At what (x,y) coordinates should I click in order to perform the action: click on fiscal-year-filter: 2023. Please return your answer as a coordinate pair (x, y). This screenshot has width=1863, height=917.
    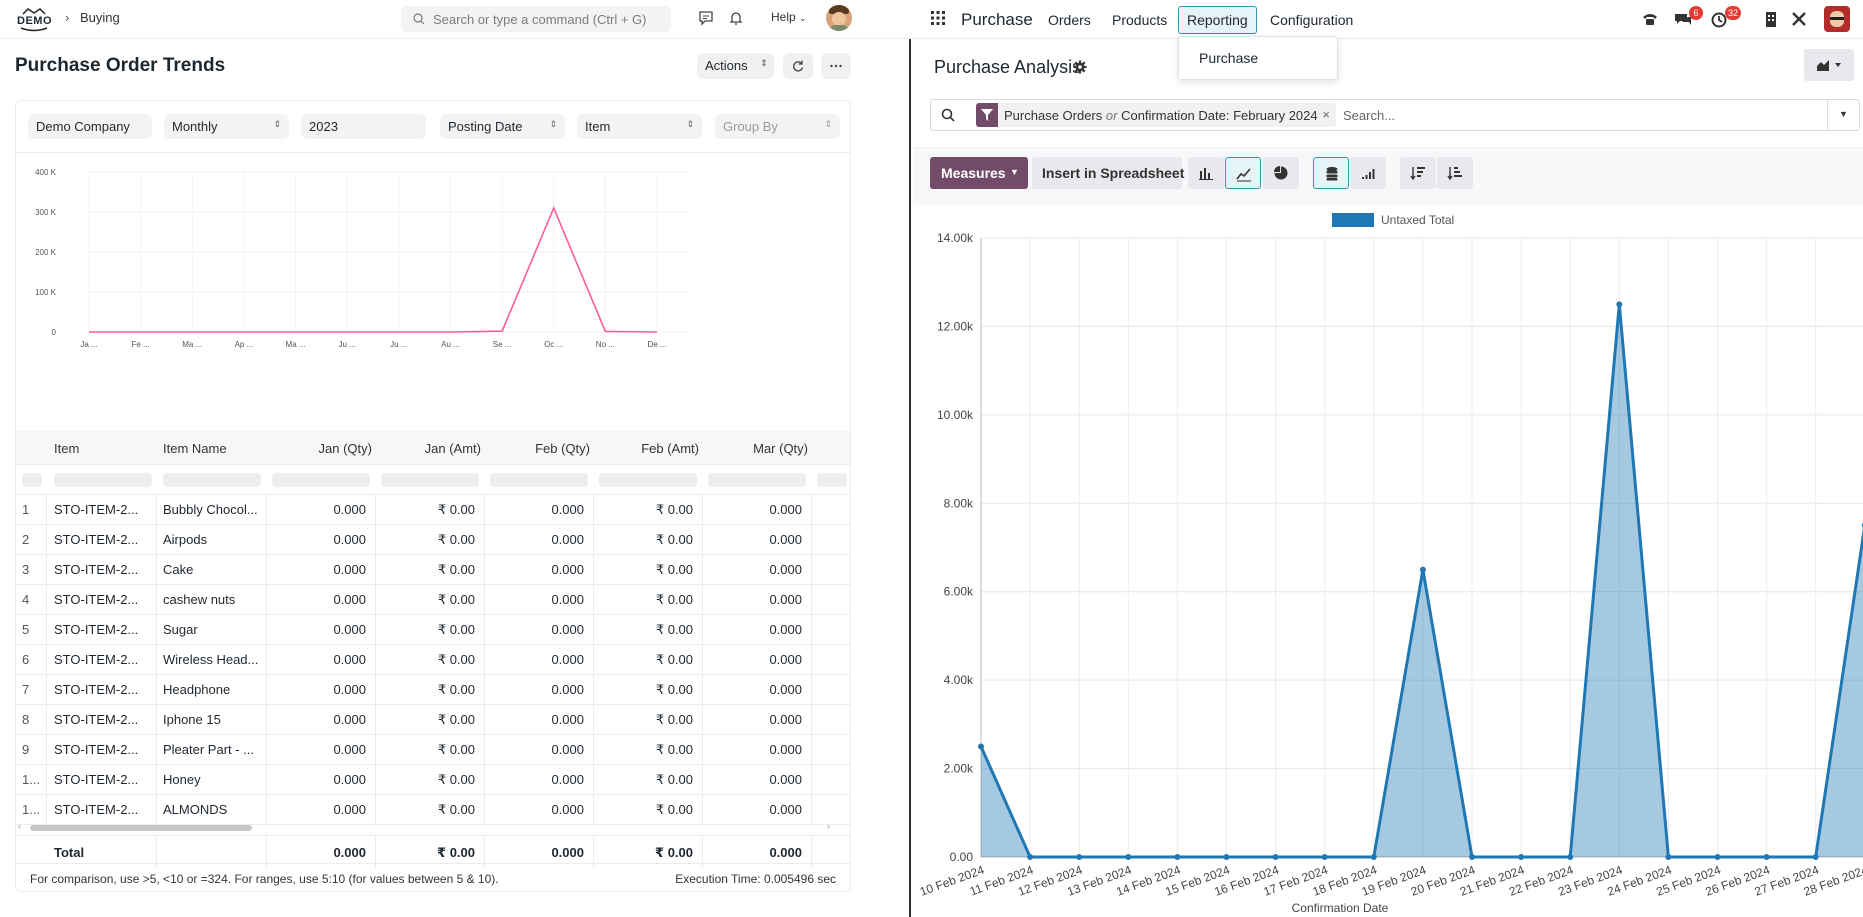
    Looking at the image, I should click on (363, 126).